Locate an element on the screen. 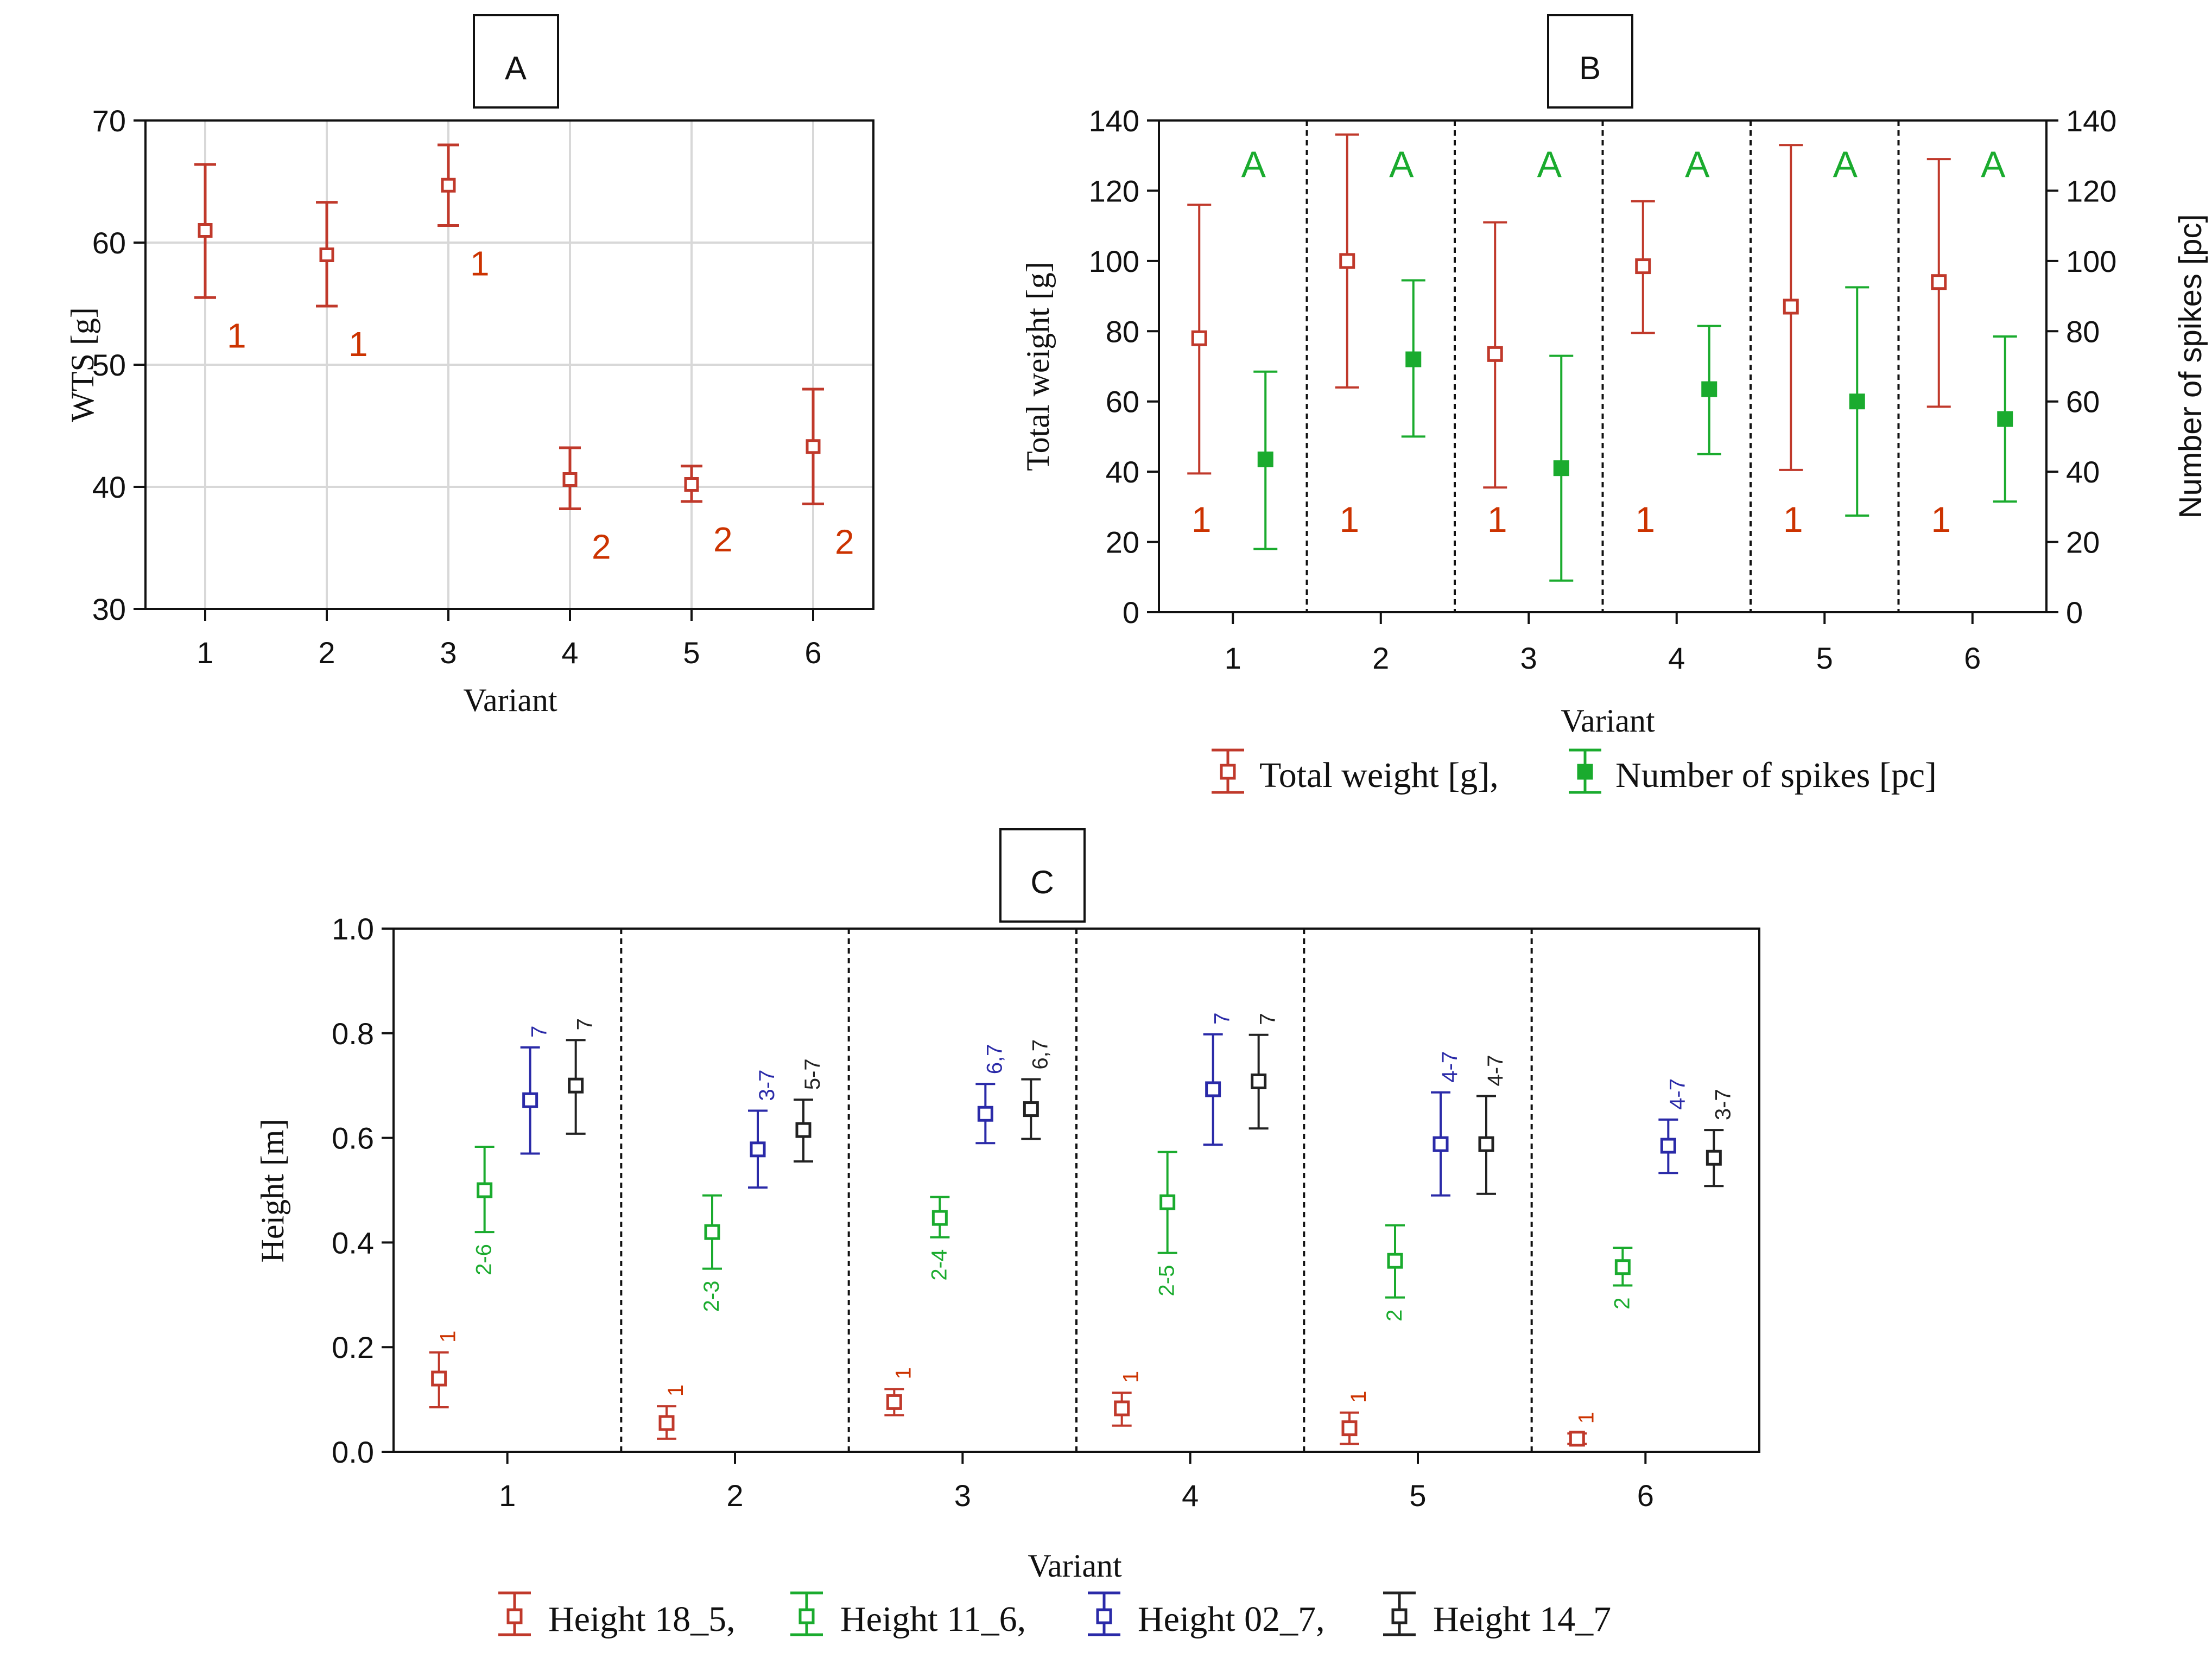  panel-c-sig-label: 5-7 is located at coordinates (813, 1074).